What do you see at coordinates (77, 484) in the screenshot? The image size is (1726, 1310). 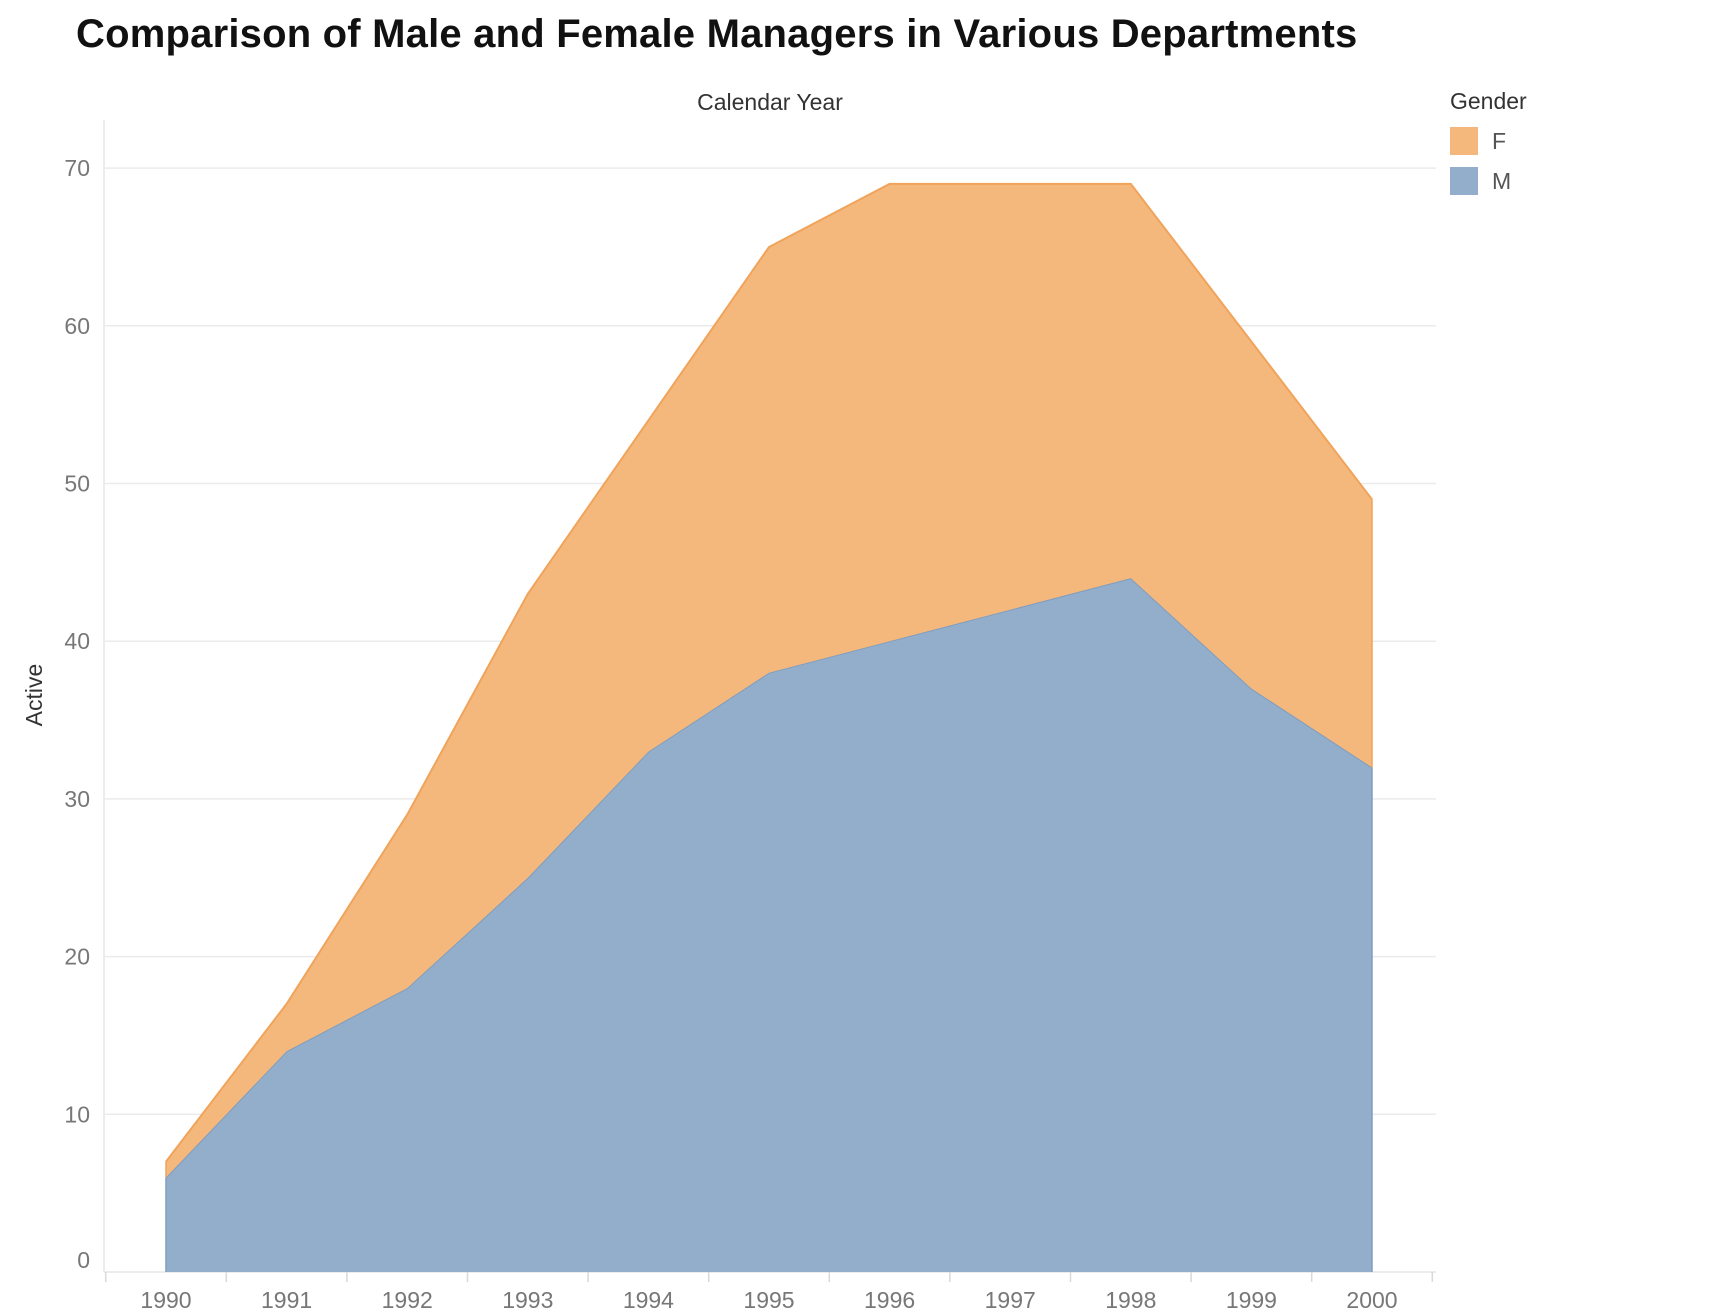 I see `y-tick-label: 50` at bounding box center [77, 484].